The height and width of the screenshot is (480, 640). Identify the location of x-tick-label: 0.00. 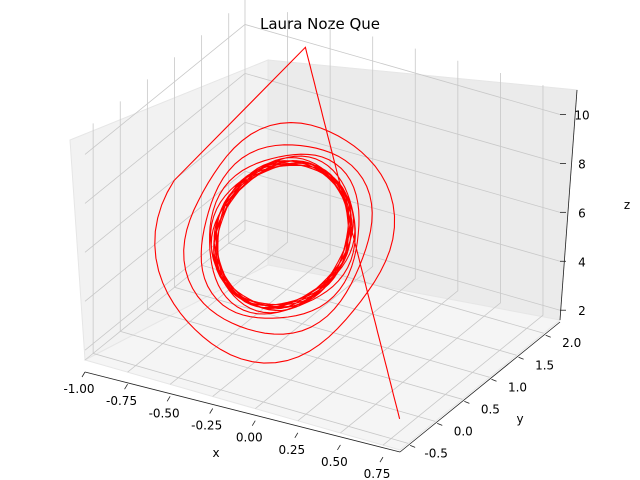
(249, 438).